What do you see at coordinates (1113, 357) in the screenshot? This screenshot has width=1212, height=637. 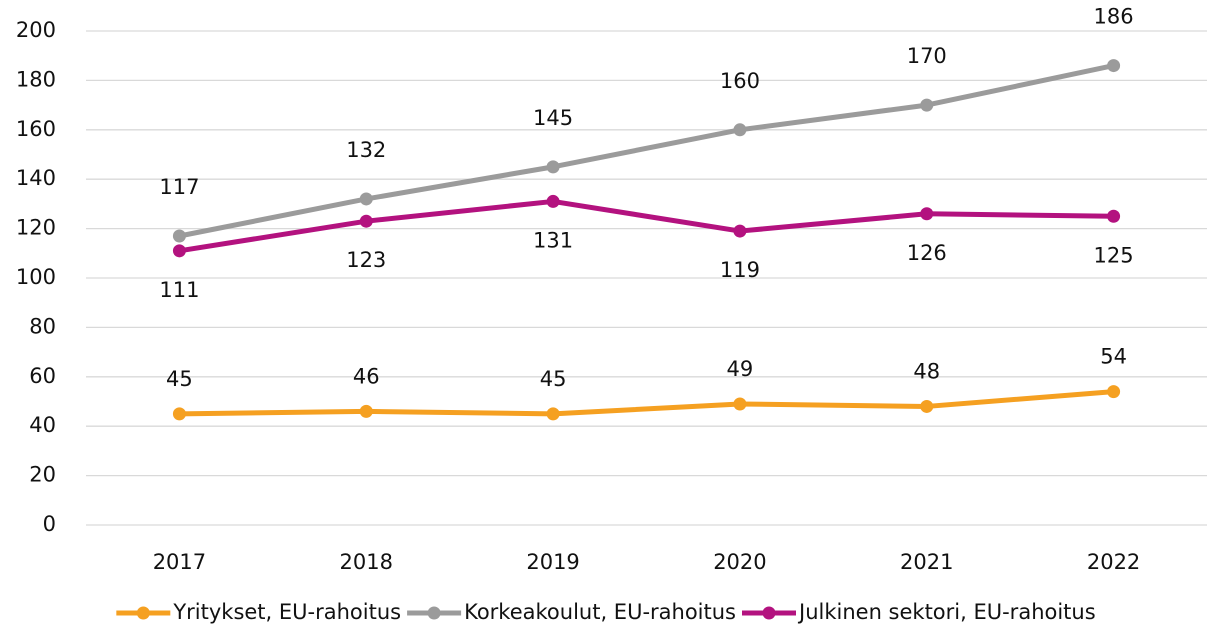 I see `data-label: 54` at bounding box center [1113, 357].